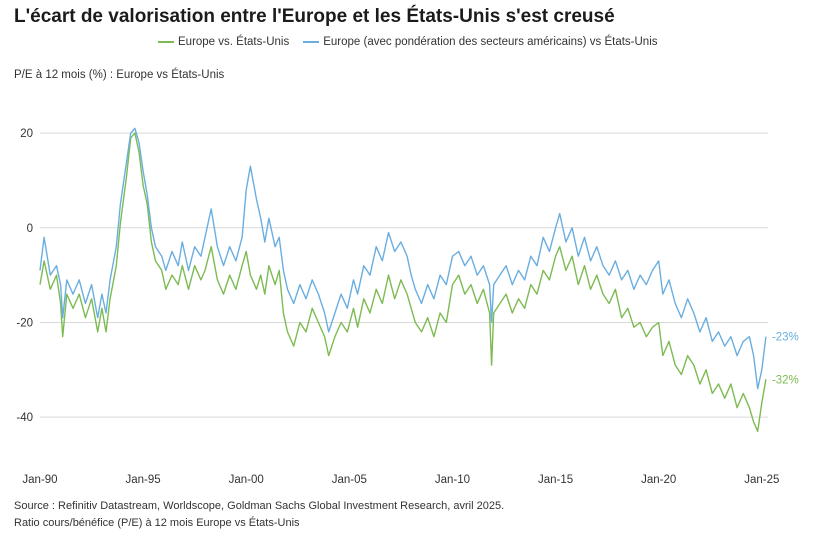  I want to click on y-tick-label: -20, so click(24, 323).